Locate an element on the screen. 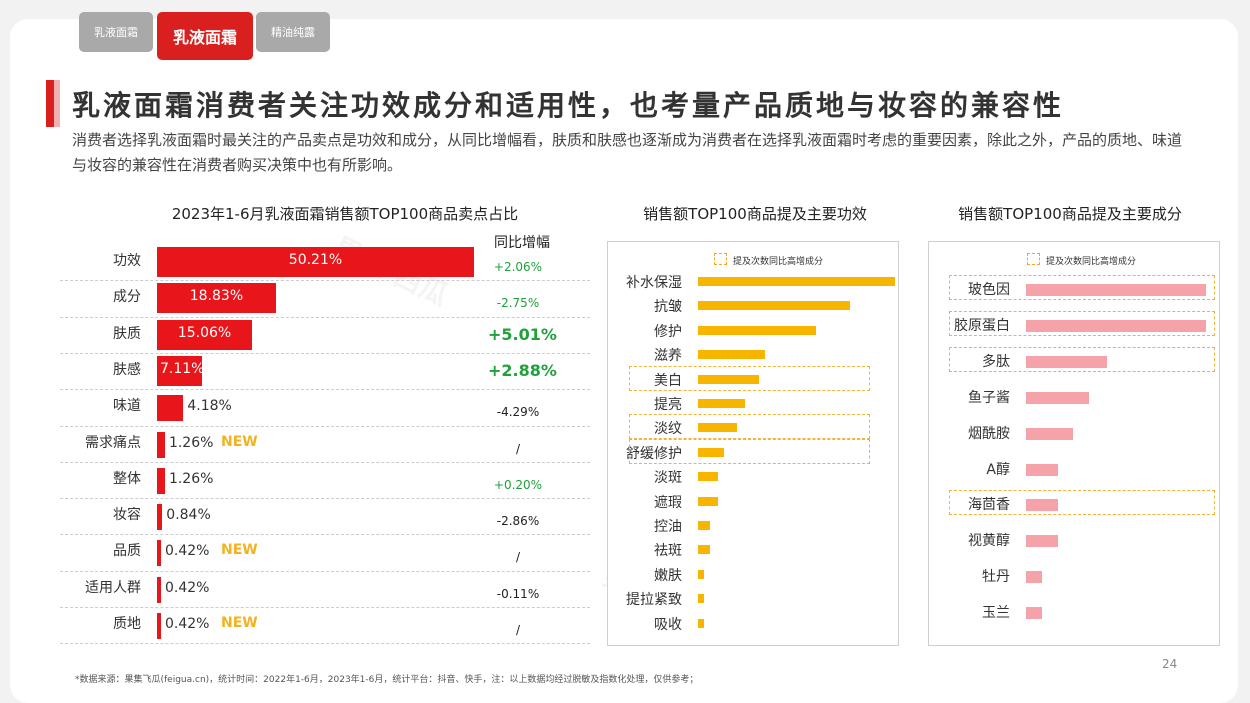 This screenshot has height=703, width=1250. chart2-category-label: 修护 is located at coordinates (668, 331).